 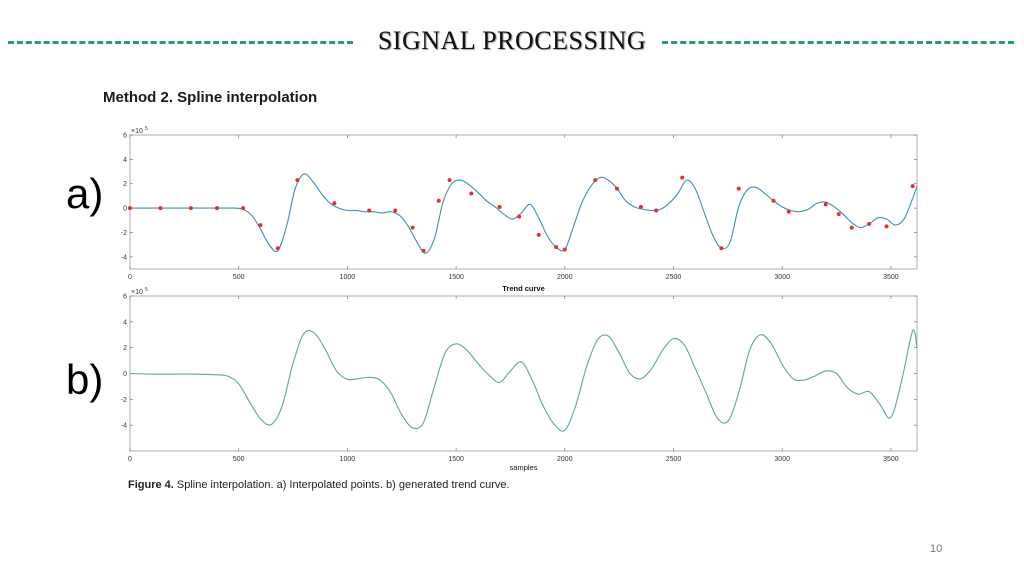 I want to click on panel-label-a: a), so click(x=85, y=193).